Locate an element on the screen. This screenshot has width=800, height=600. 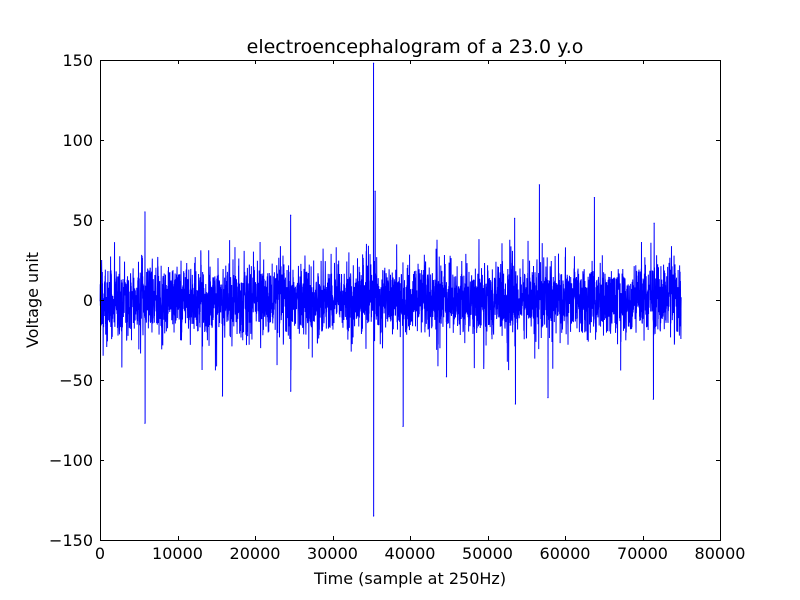
x-tick-label: 20000 is located at coordinates (255, 553).